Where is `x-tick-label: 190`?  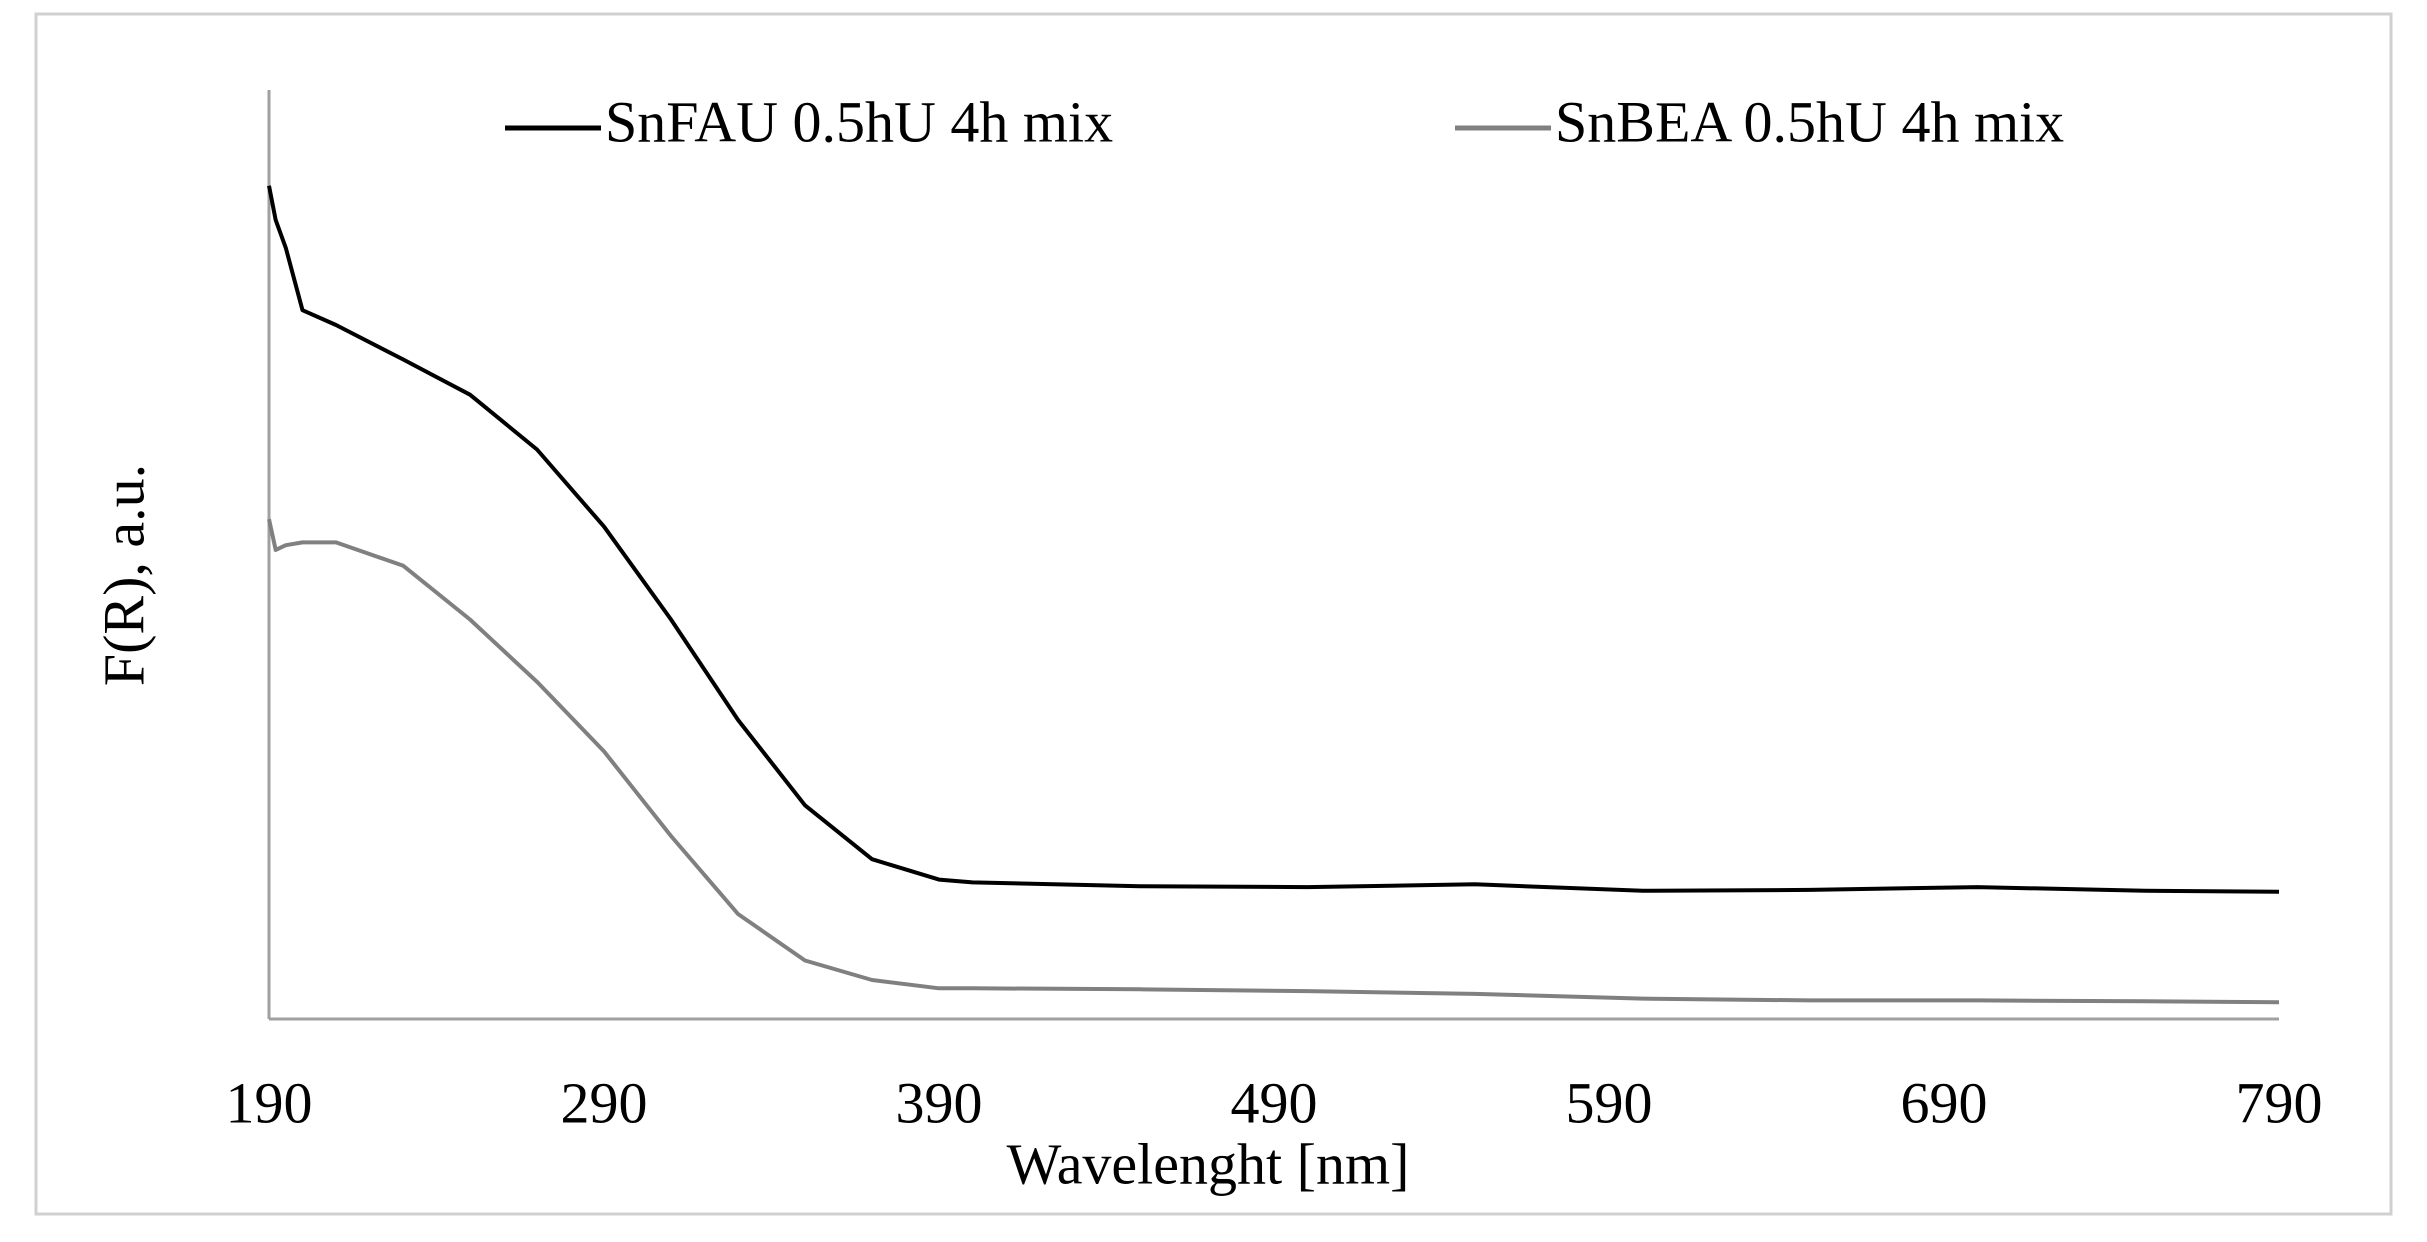 x-tick-label: 190 is located at coordinates (269, 1102).